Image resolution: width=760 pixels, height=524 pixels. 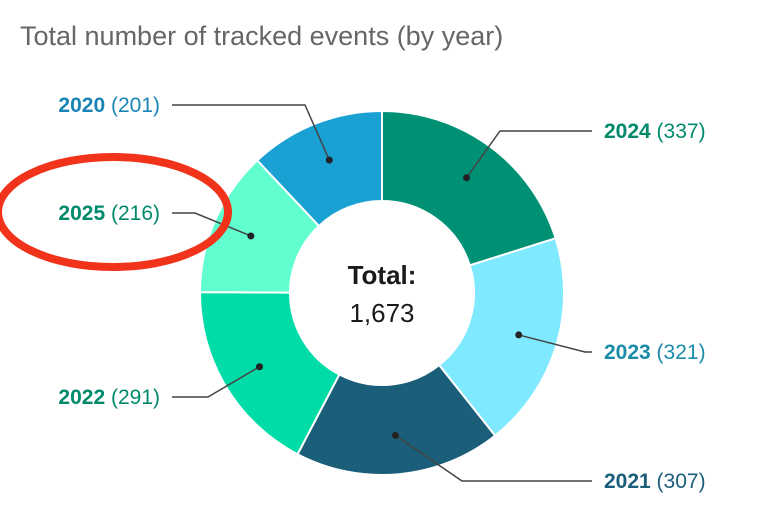 I want to click on slice-label-2020: 2020 (201), so click(x=109, y=105).